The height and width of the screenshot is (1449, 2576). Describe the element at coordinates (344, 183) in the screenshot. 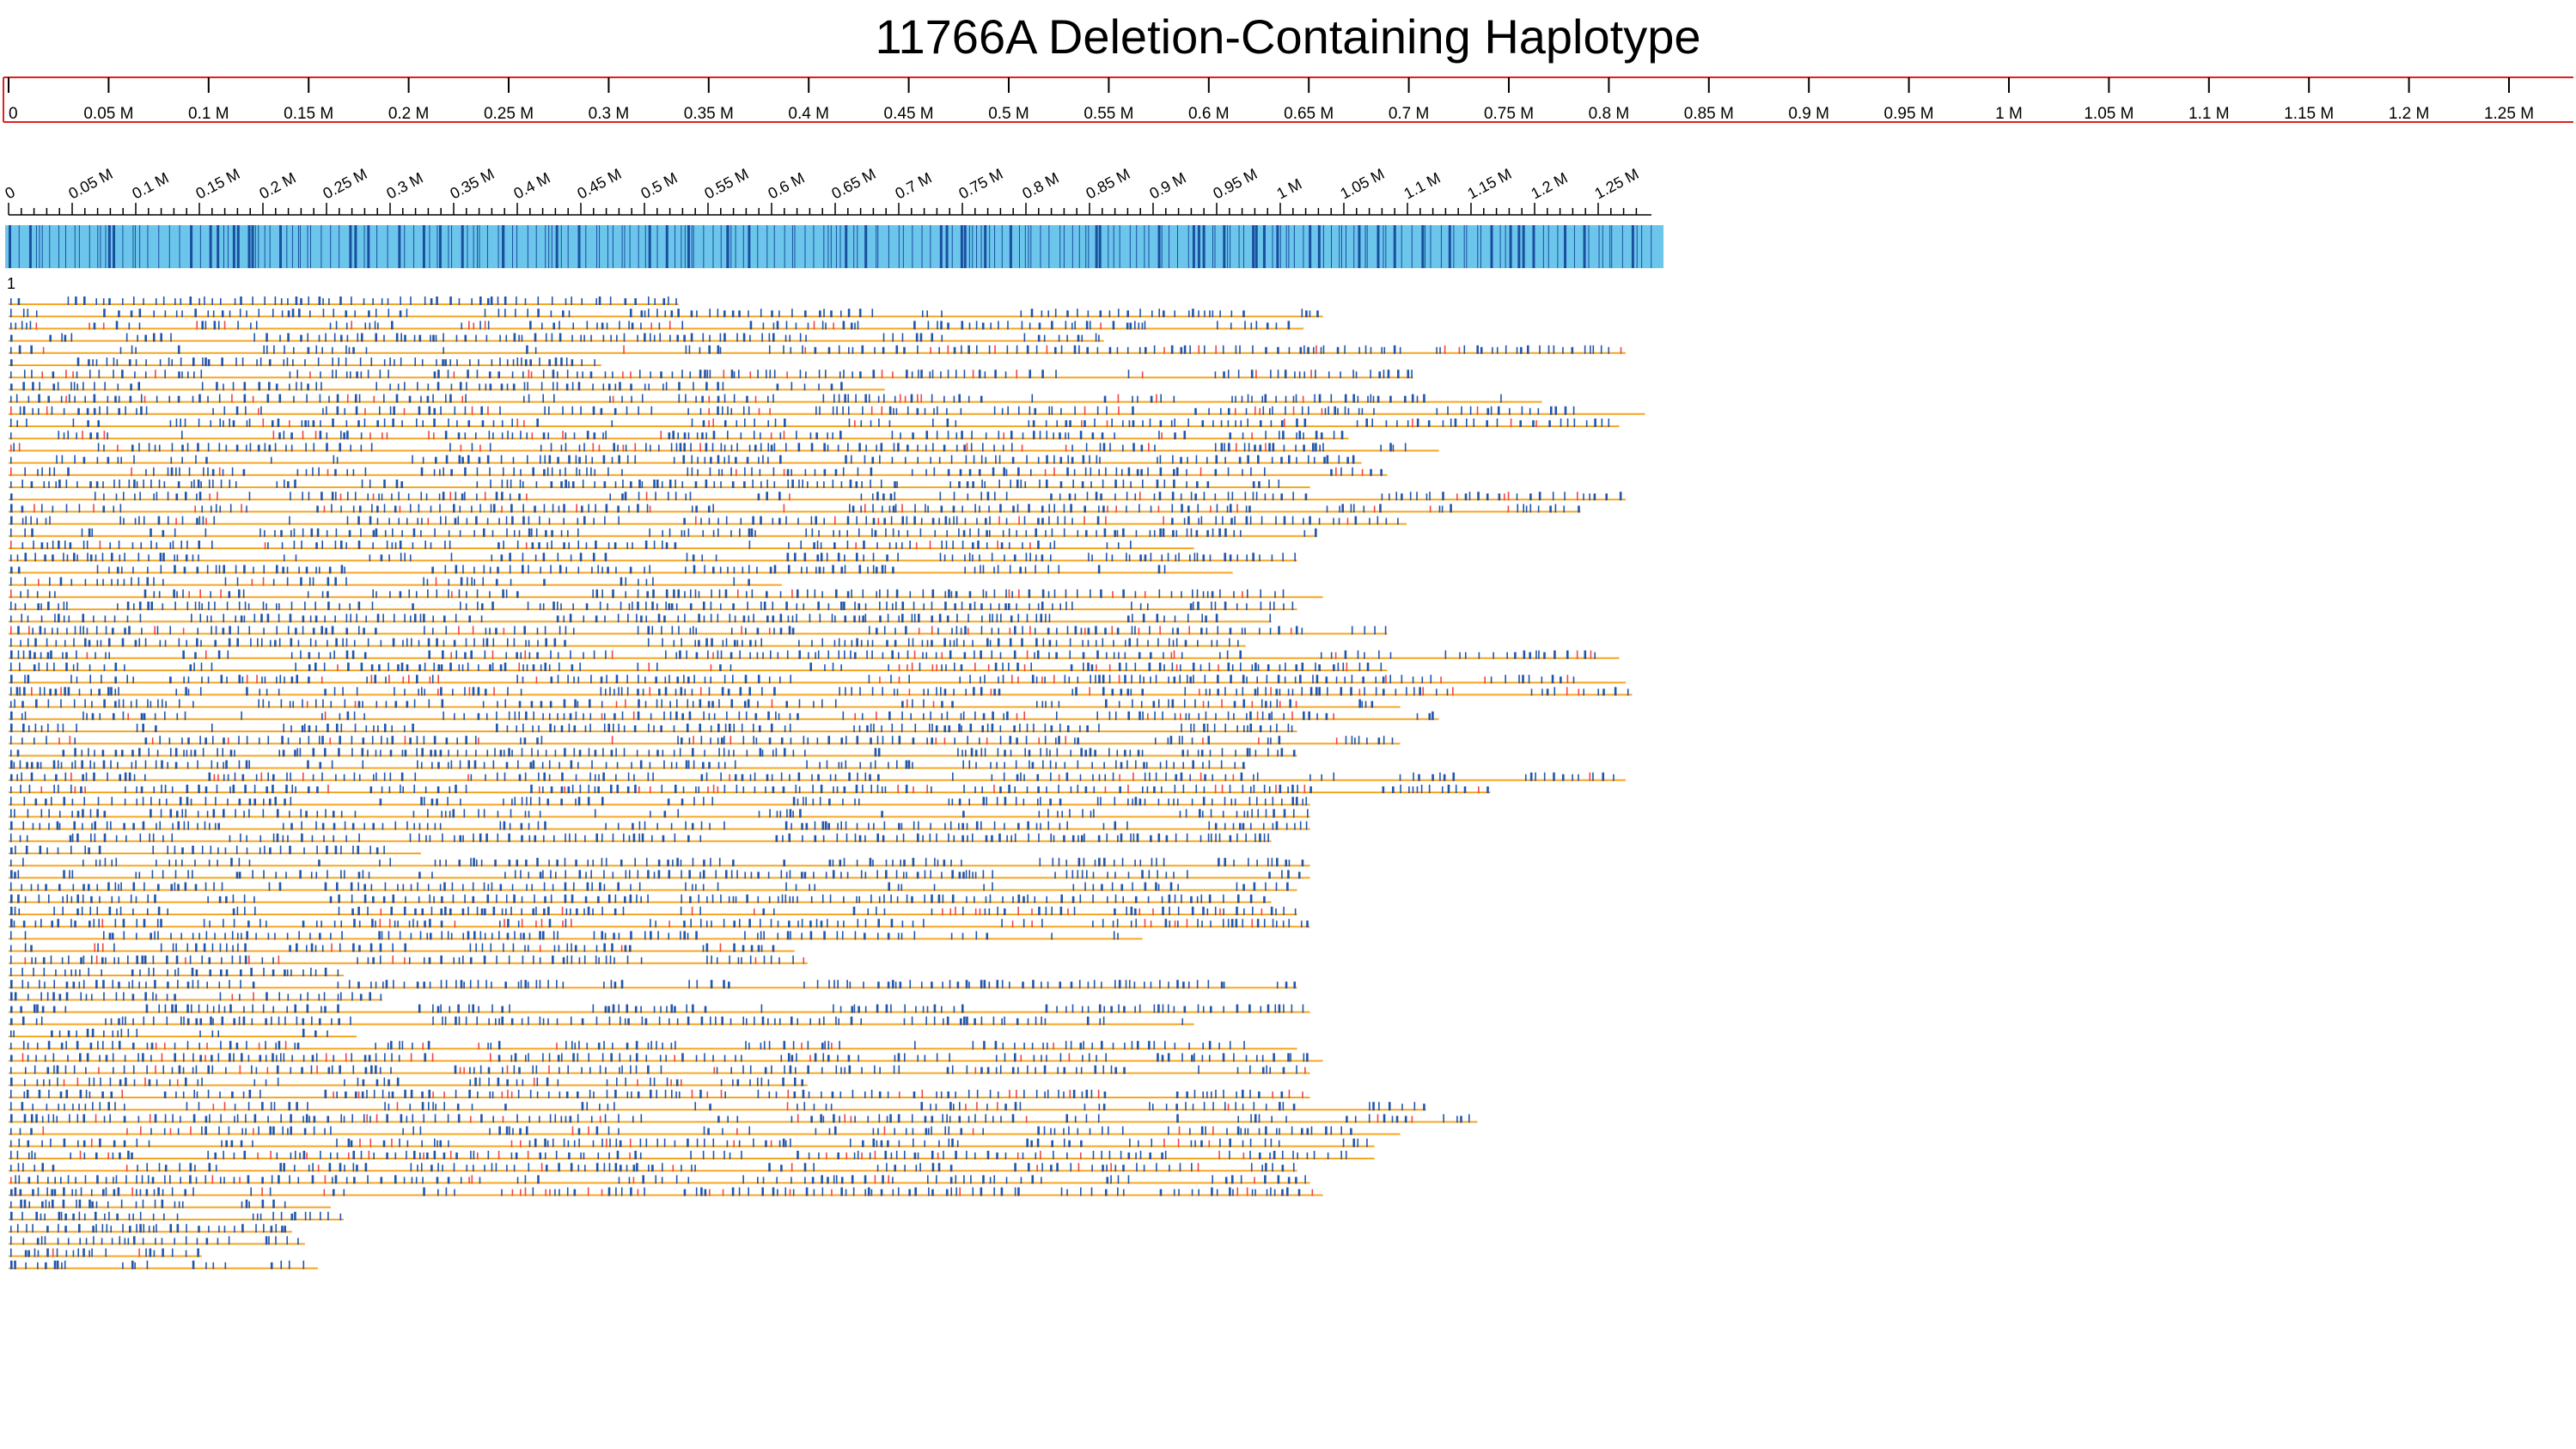

I see `haplotype-axis-tick-label: 0.25 M` at that location.